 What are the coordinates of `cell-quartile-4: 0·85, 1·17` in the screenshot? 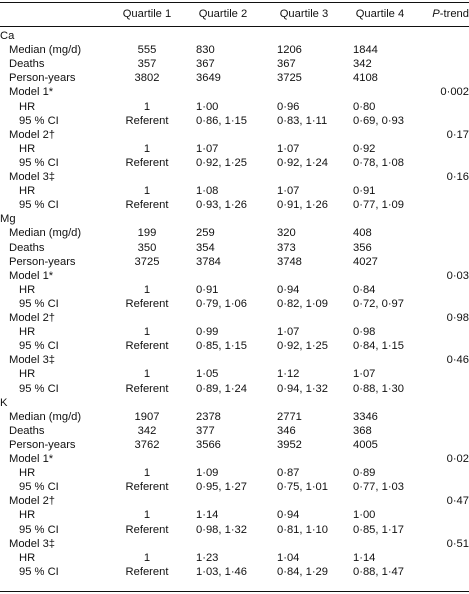 It's located at (378, 529).